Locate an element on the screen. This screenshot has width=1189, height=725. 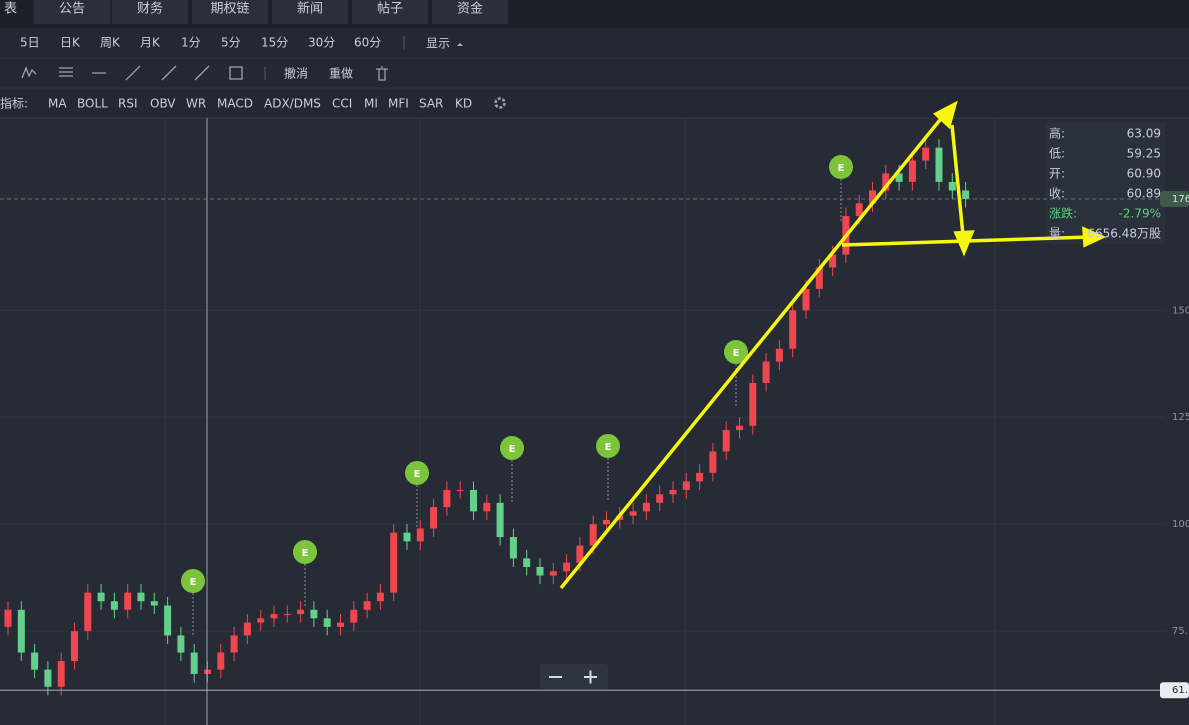
info-value: 60.90 is located at coordinates (1144, 174).